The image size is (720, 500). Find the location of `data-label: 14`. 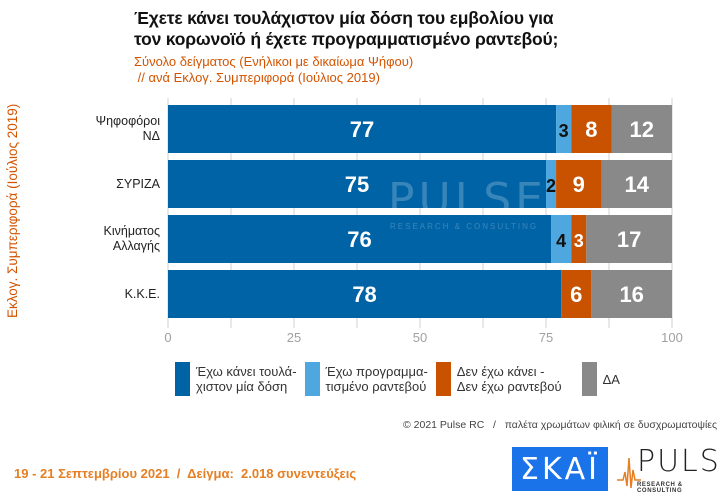

data-label: 14 is located at coordinates (636, 184).